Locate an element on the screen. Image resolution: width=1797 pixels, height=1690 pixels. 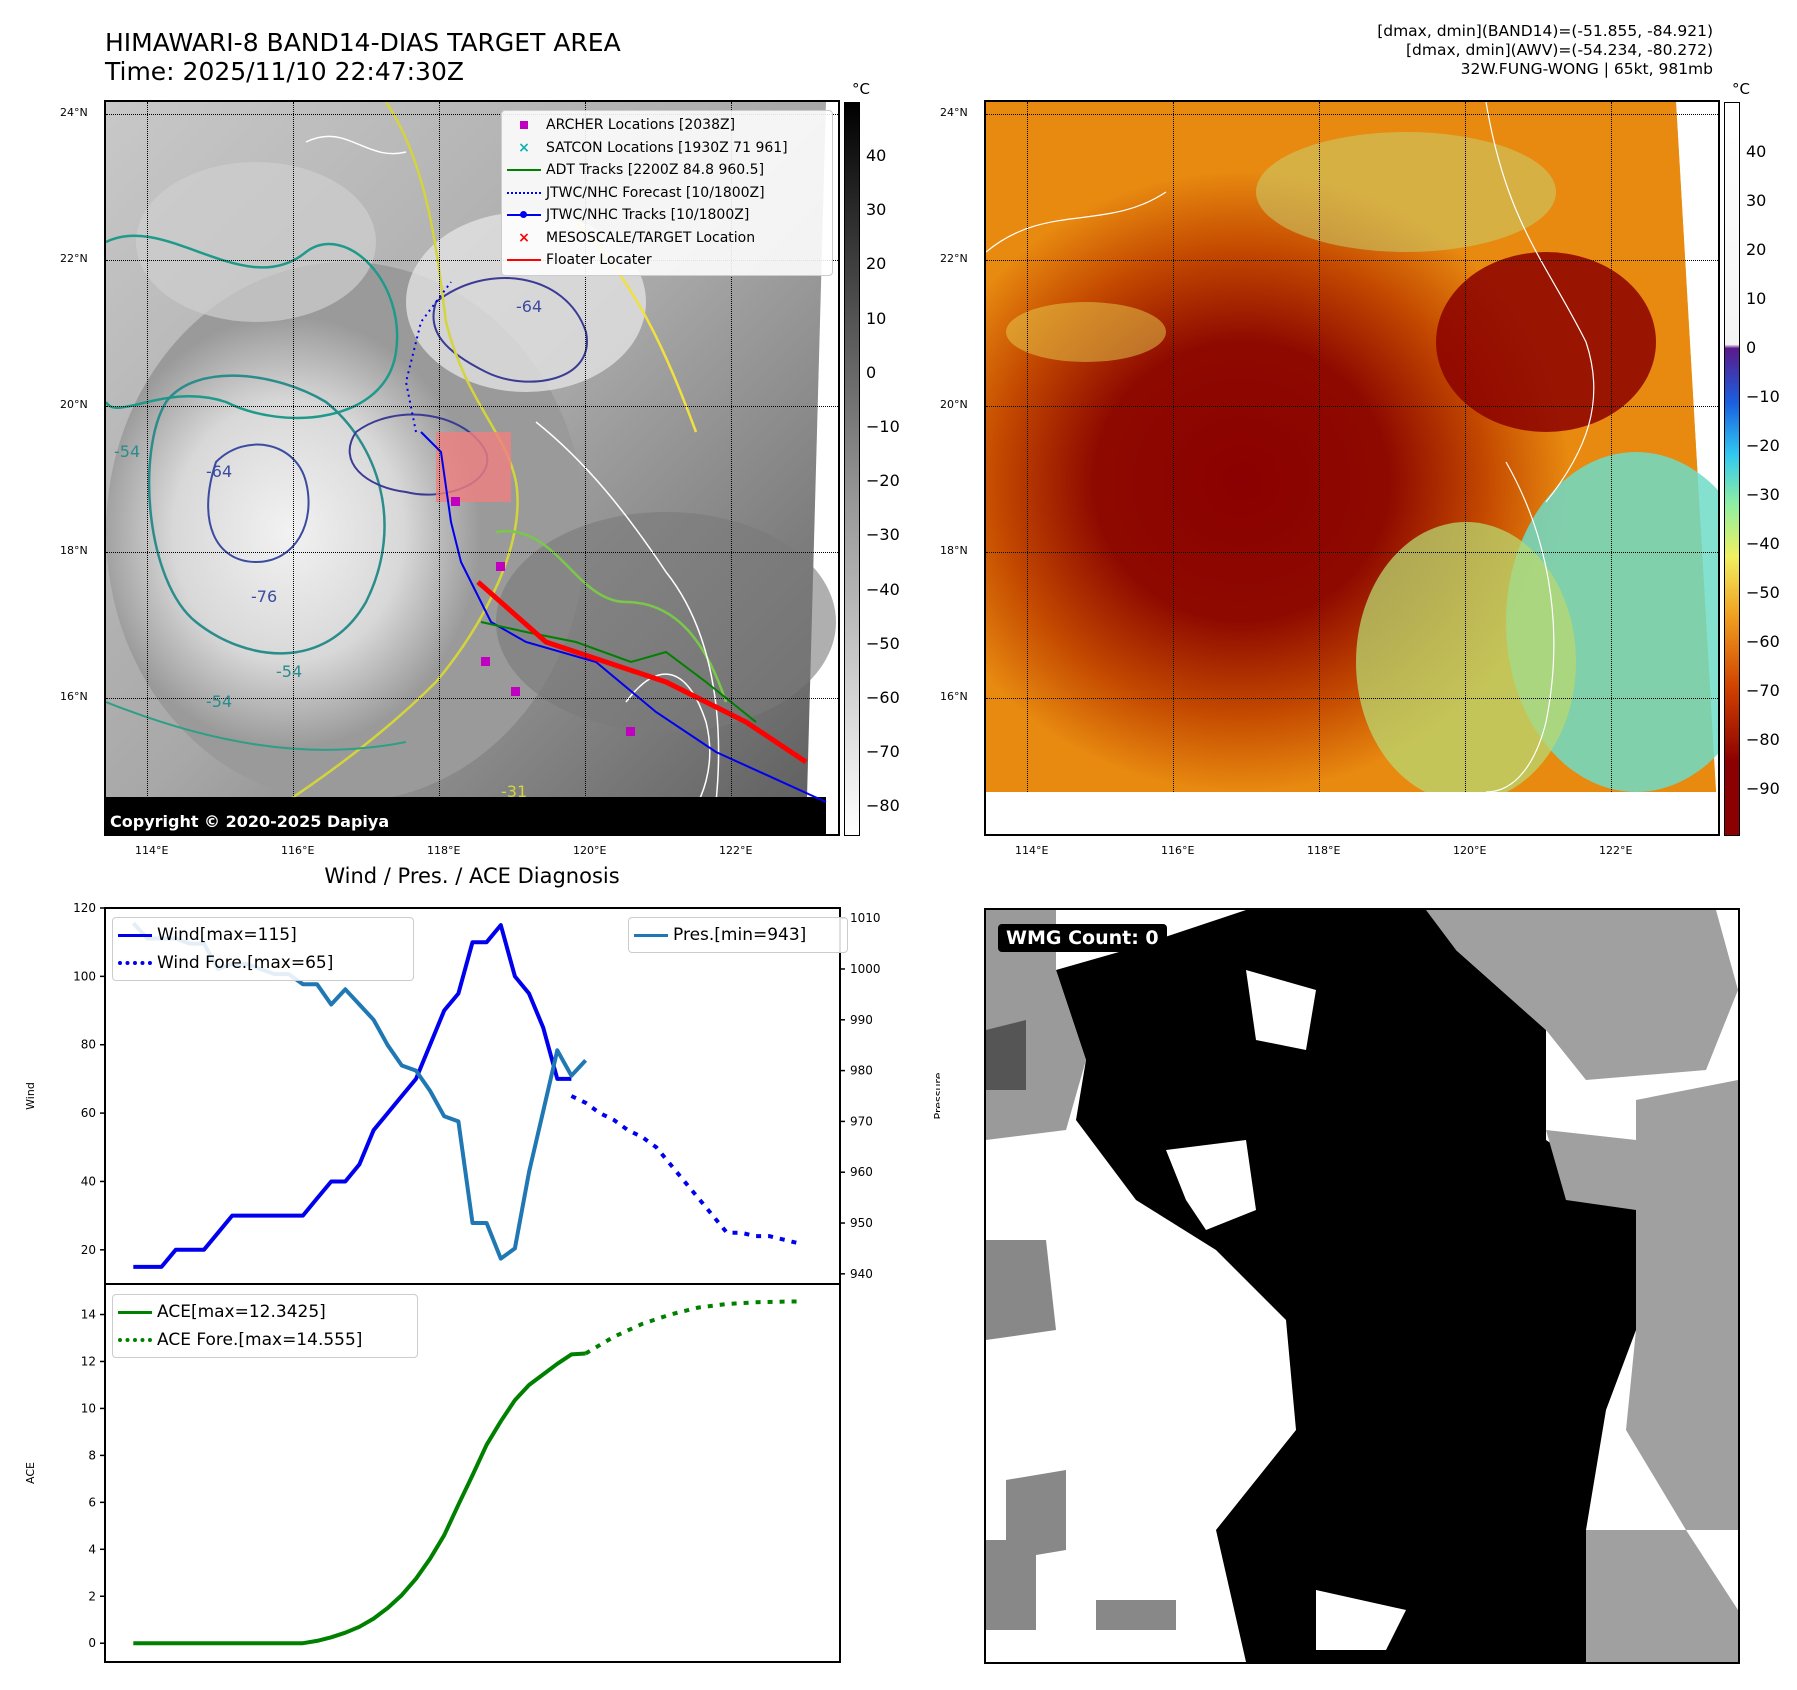
legend-item-jtwc-tracks: JTWC/NHC Tracks [10/1800Z] is located at coordinates (667, 215).